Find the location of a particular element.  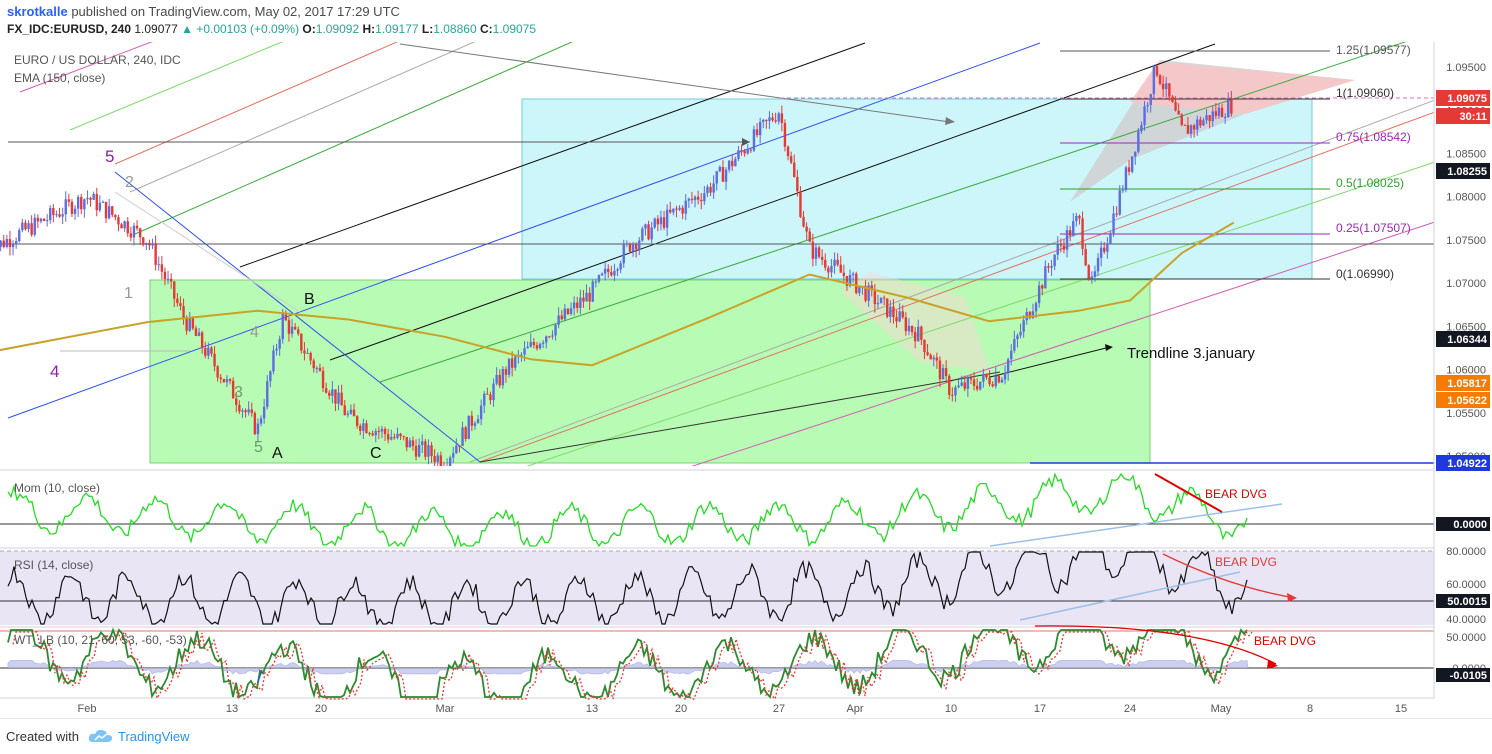

momentum-pane: BEAR DVG Mom (10, close) is located at coordinates (717, 510).